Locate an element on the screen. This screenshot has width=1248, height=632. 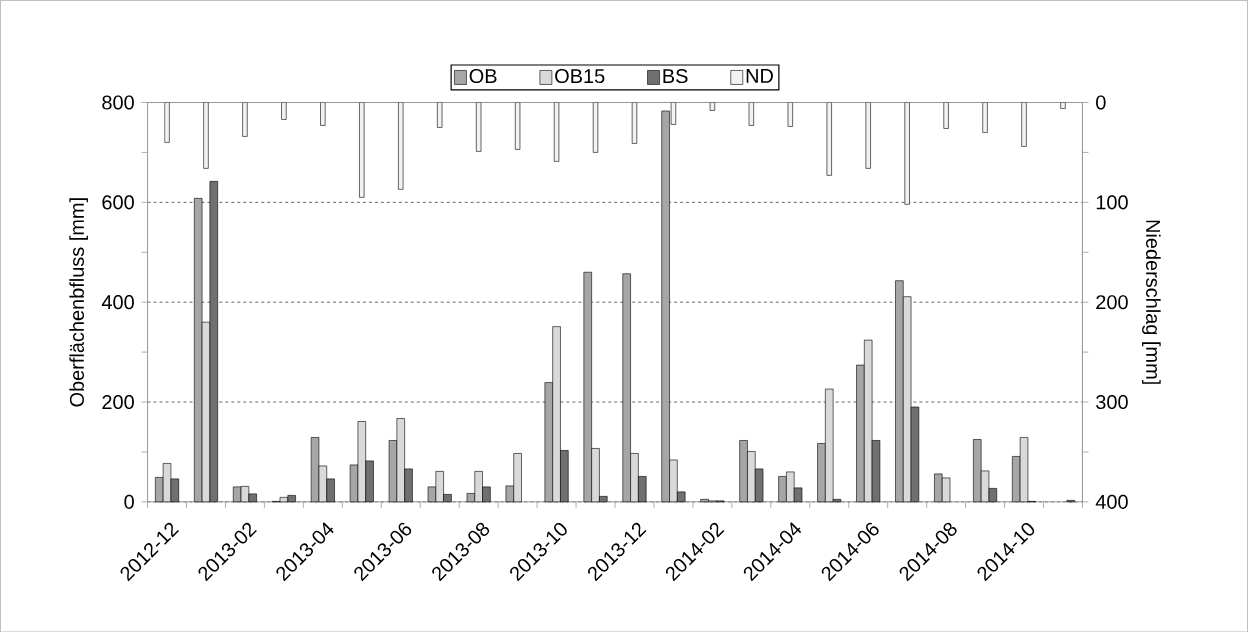
y-tick-label: 800 is located at coordinates (118, 102).